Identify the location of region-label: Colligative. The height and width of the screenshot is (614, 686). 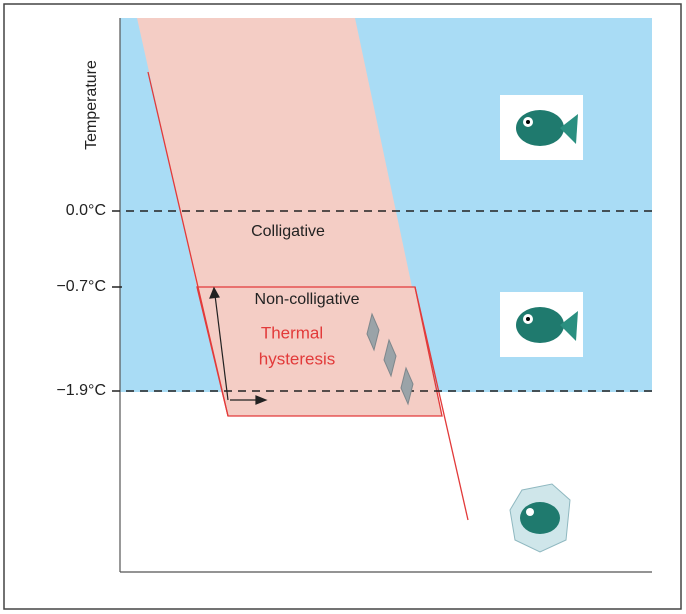
(288, 231).